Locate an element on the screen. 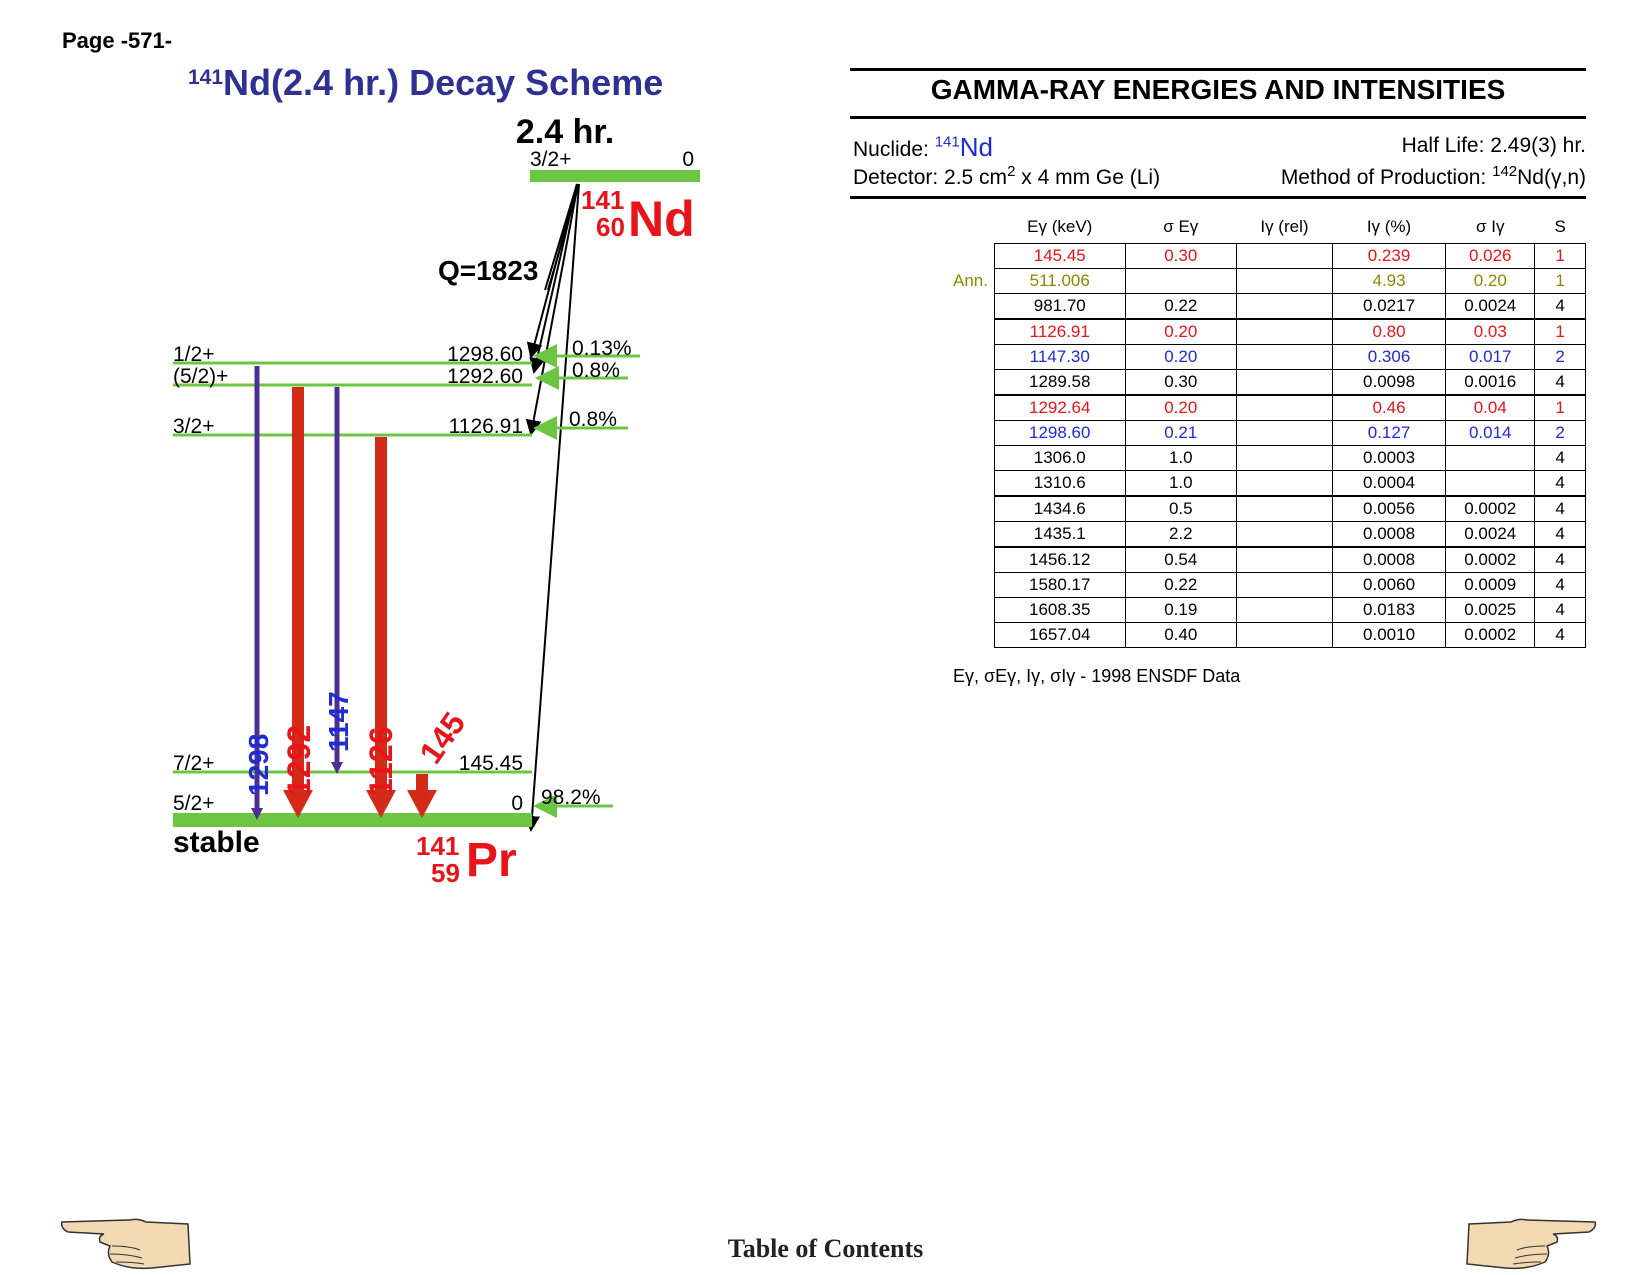 The width and height of the screenshot is (1651, 1275). page-number: Page -571- is located at coordinates (117, 40).